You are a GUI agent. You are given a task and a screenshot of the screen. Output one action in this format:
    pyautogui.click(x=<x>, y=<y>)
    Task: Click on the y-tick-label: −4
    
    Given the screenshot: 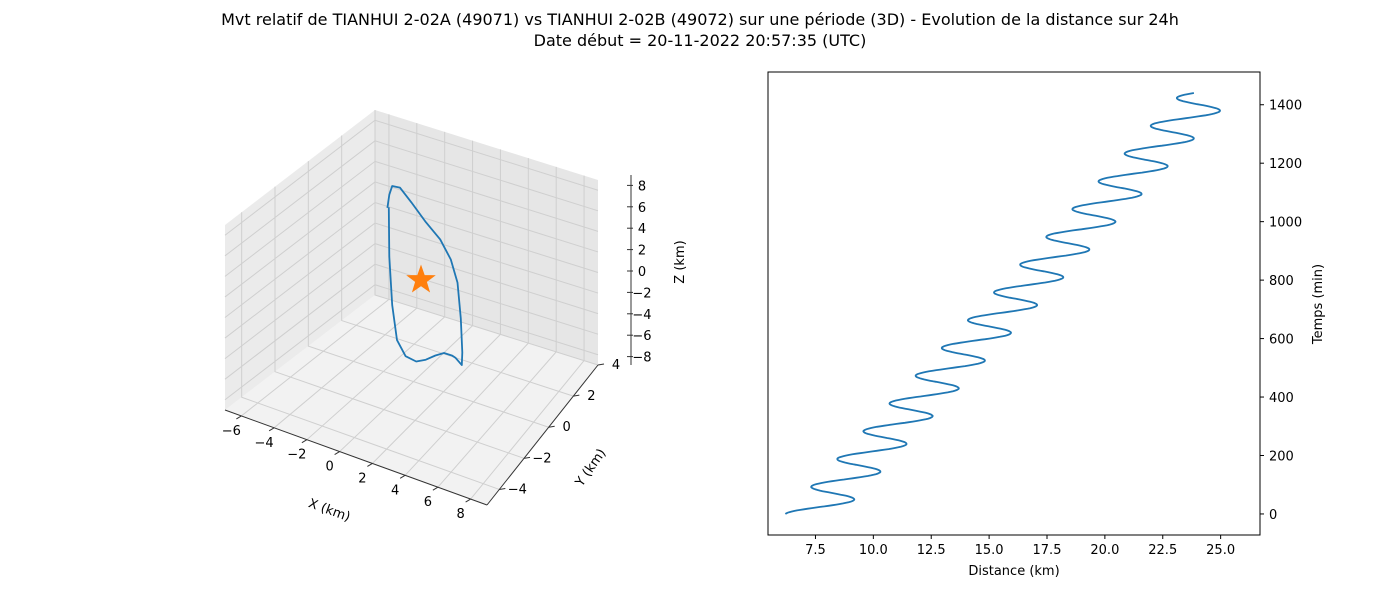 What is the action you would take?
    pyautogui.click(x=517, y=489)
    